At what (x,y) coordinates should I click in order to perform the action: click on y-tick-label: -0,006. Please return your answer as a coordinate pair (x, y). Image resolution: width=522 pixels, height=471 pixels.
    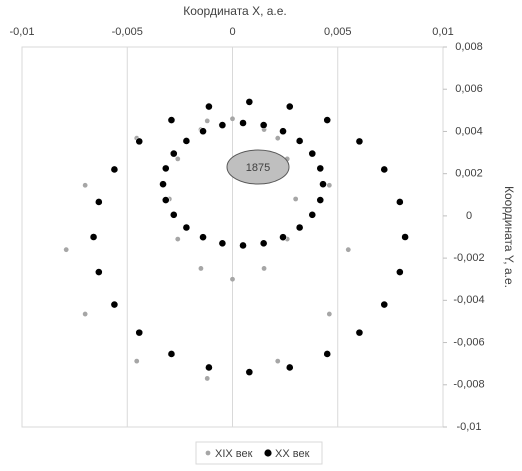
    Looking at the image, I should click on (468, 342).